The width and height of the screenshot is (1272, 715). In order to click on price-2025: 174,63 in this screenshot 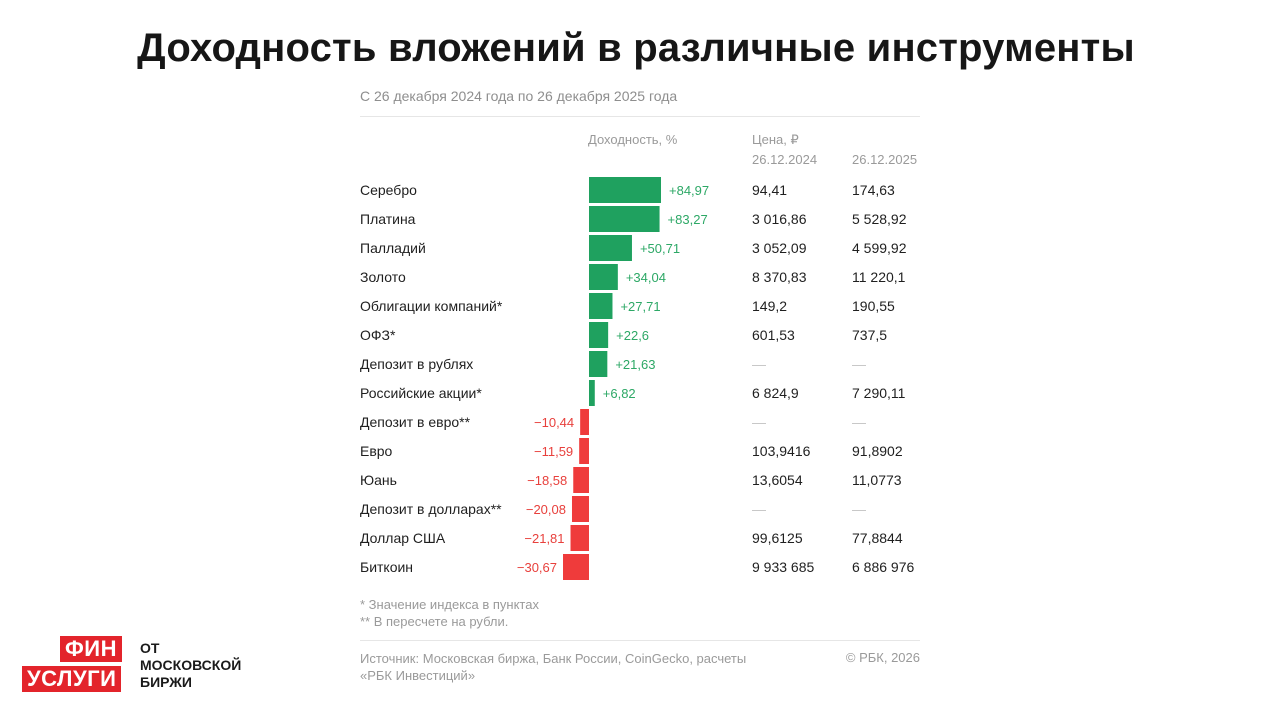, I will do `click(873, 190)`.